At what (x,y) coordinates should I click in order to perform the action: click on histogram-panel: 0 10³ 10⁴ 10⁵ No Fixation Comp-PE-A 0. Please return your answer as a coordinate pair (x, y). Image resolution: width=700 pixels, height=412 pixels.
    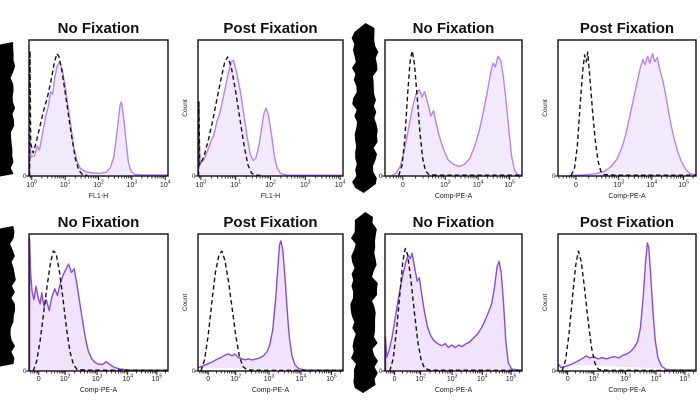
    Looking at the image, I should click on (451, 110).